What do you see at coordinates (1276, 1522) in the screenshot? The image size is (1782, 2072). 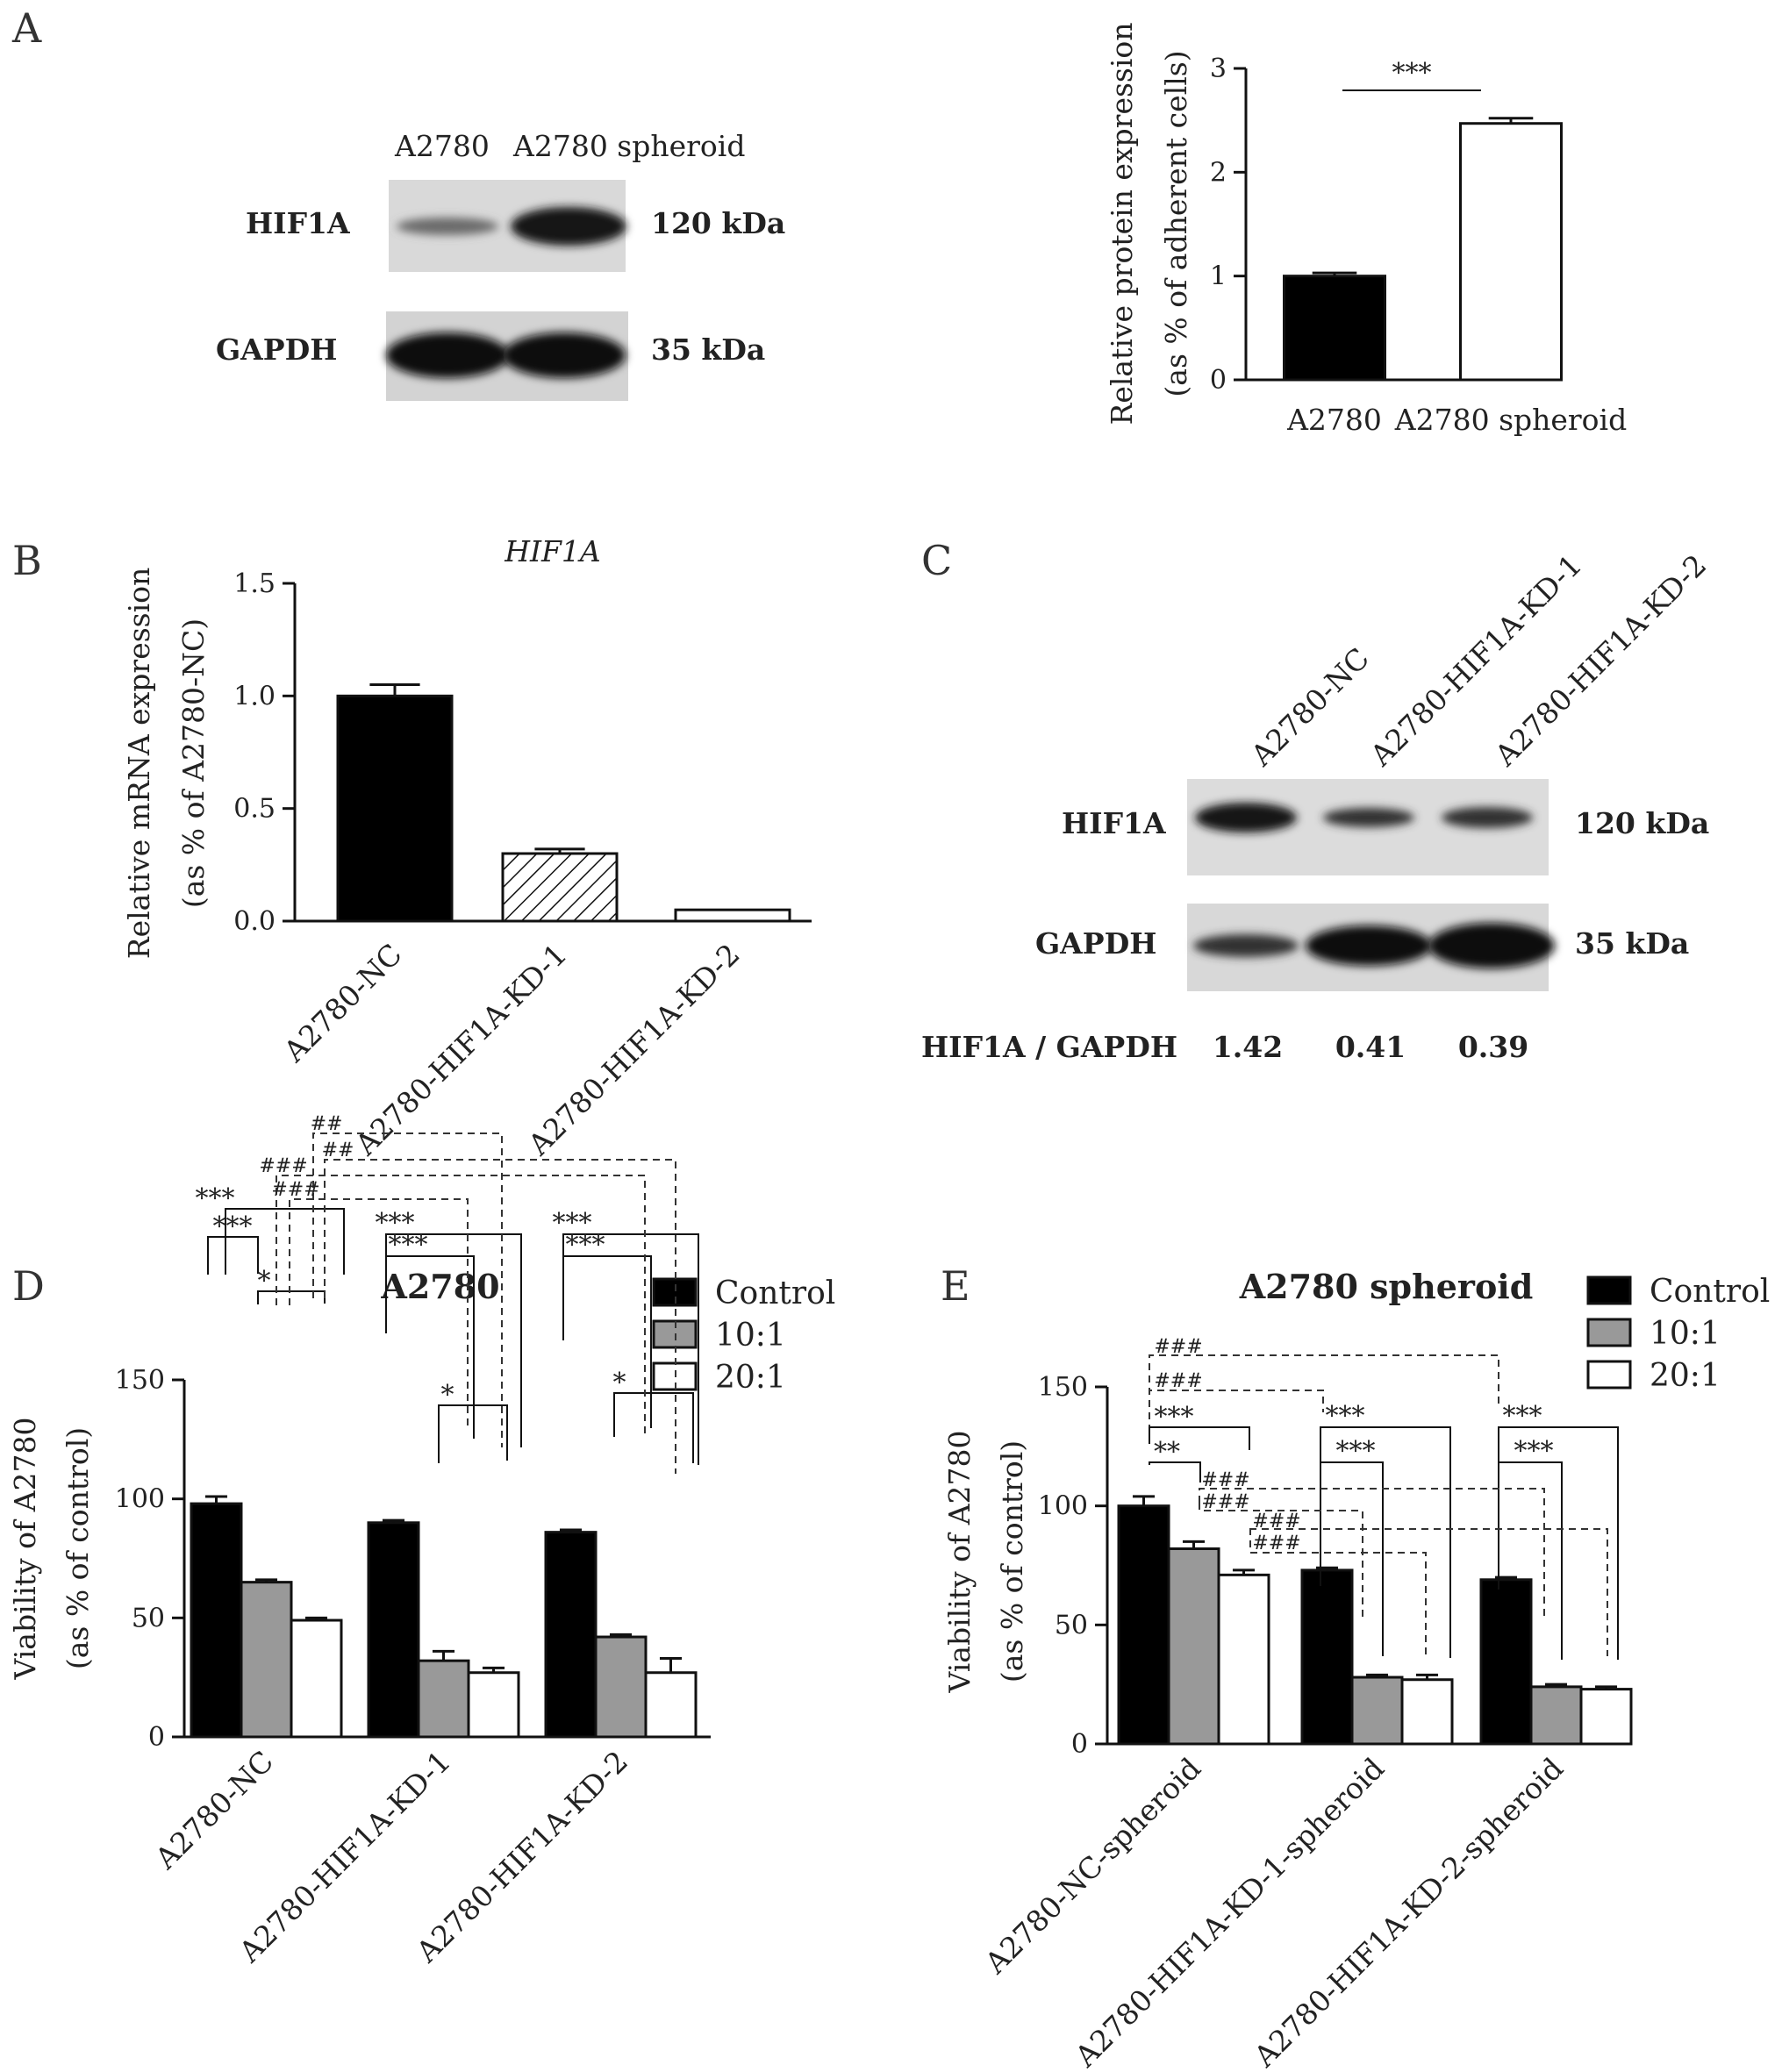 I see `chart-e-sig-11: ###` at bounding box center [1276, 1522].